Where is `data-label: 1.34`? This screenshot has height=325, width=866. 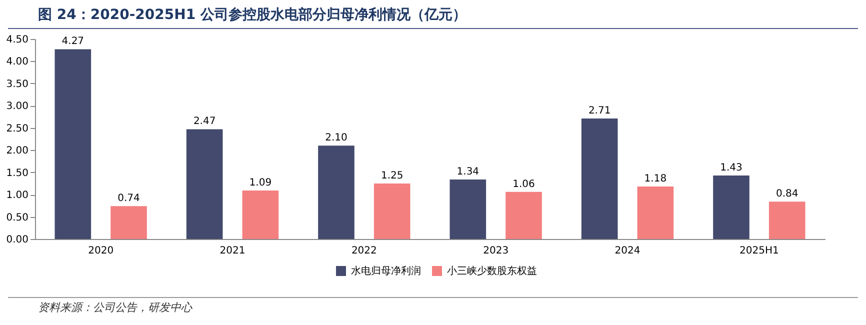
data-label: 1.34 is located at coordinates (468, 172).